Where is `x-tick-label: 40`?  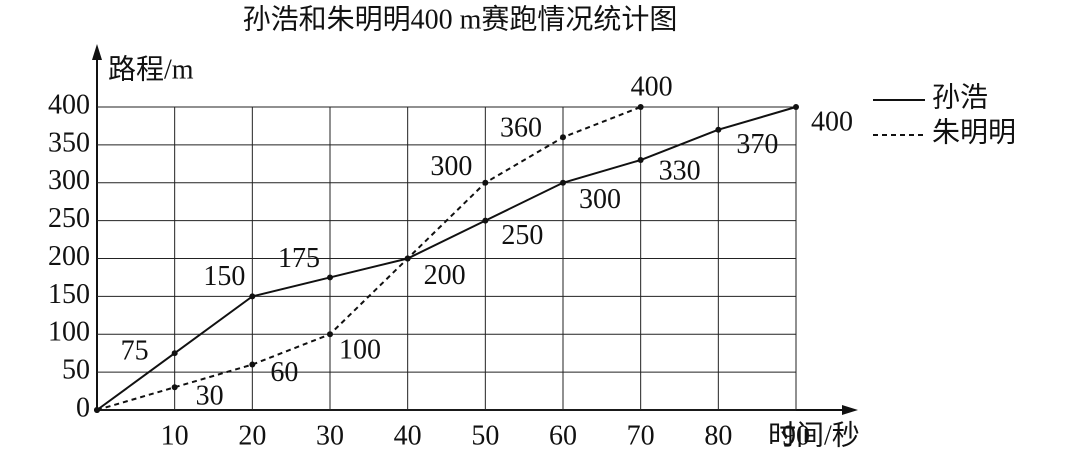
x-tick-label: 40 is located at coordinates (408, 435).